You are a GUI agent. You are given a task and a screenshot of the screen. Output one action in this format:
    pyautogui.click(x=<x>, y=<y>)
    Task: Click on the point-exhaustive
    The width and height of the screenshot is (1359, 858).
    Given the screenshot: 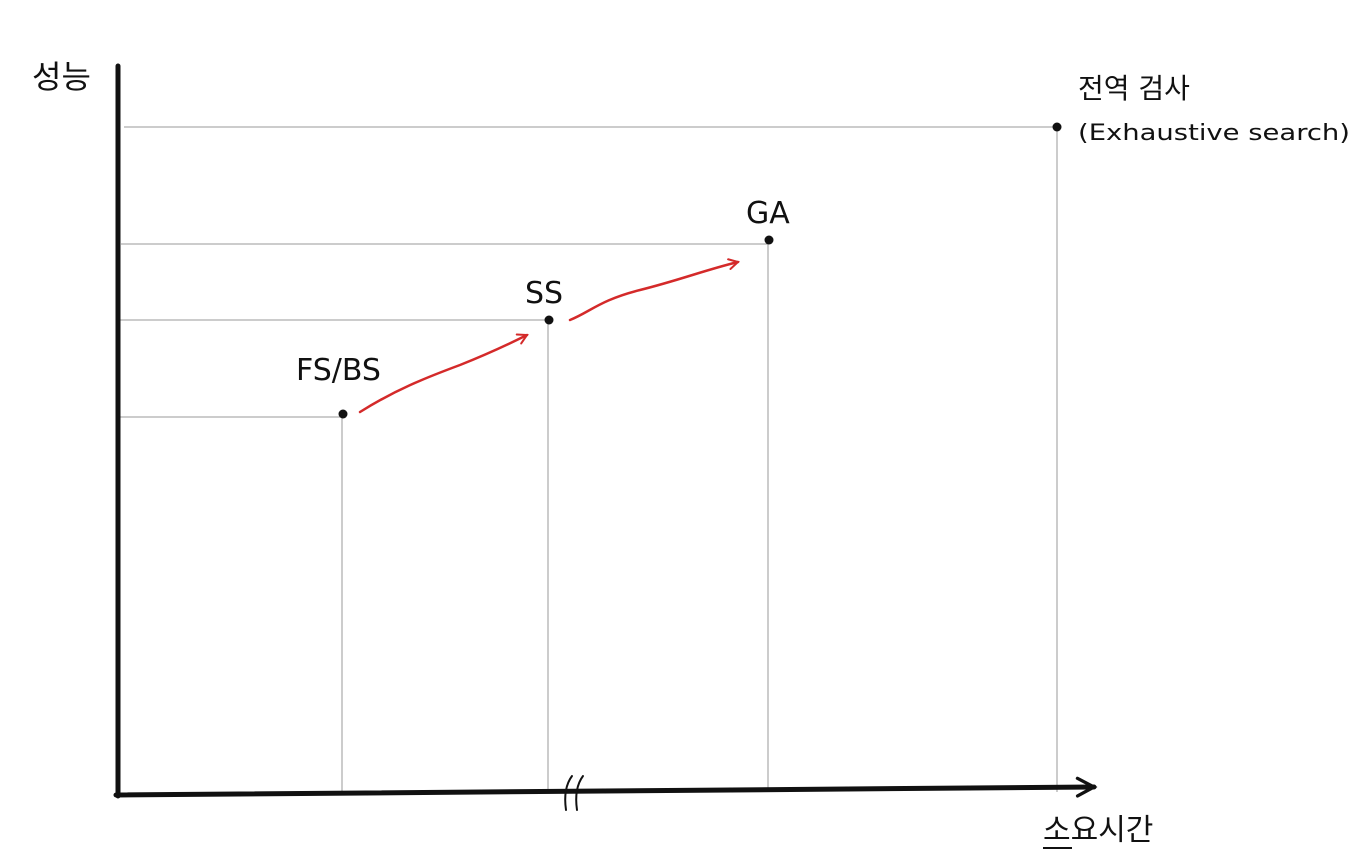 What is the action you would take?
    pyautogui.click(x=1057, y=127)
    